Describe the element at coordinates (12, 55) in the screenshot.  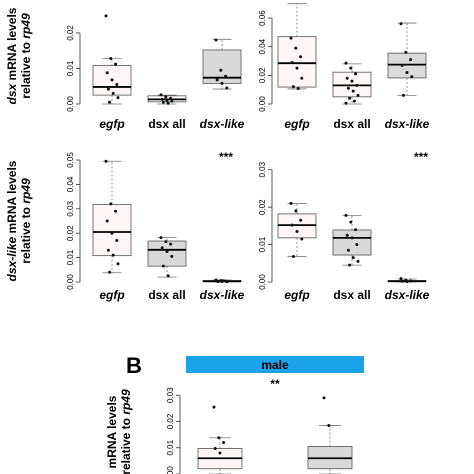
I see `y-axis-title-line: dsx mRNA levels` at that location.